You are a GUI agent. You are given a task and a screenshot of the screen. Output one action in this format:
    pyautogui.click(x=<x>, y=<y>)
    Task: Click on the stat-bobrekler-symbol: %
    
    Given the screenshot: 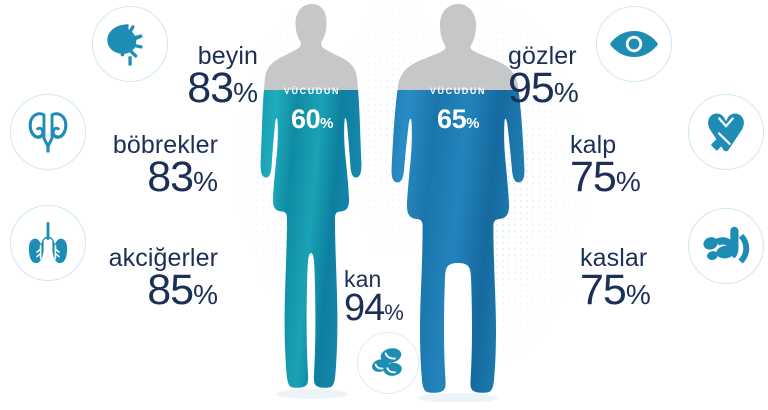 What is the action you would take?
    pyautogui.click(x=205, y=181)
    